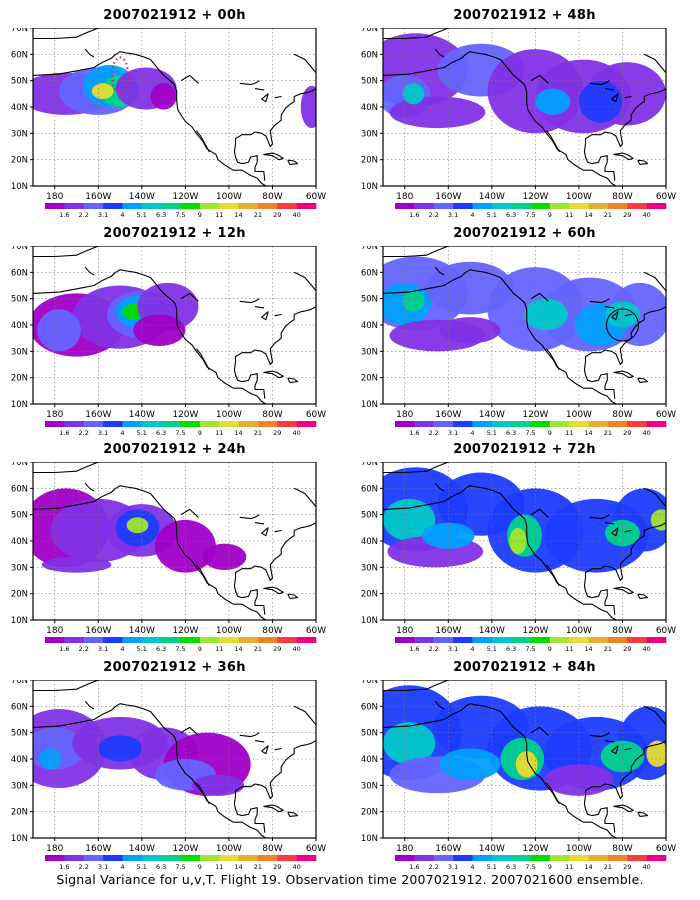 This screenshot has height=900, width=700. Describe the element at coordinates (174, 667) in the screenshot. I see `panel-title: 2007021912 + 36h` at that location.